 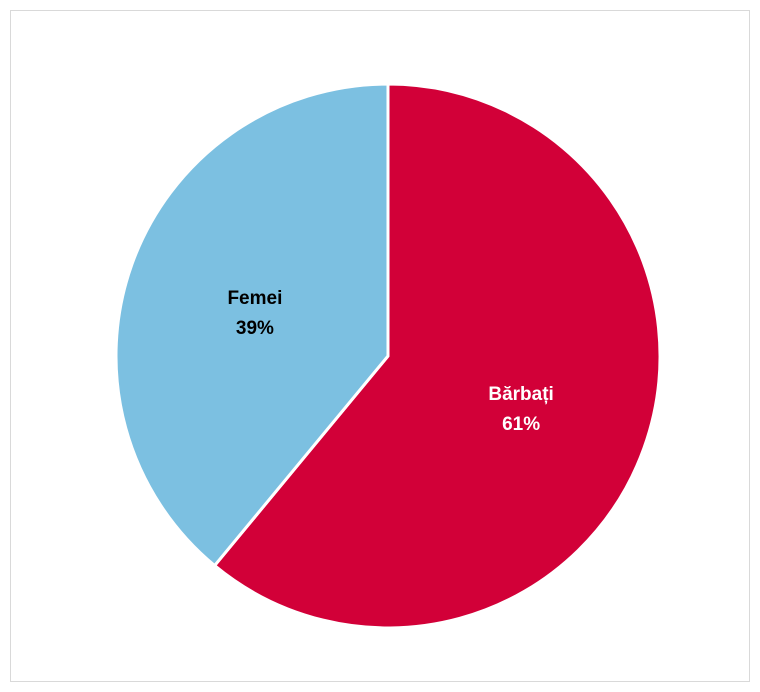 What do you see at coordinates (254, 298) in the screenshot?
I see `slice-category-label: Femei` at bounding box center [254, 298].